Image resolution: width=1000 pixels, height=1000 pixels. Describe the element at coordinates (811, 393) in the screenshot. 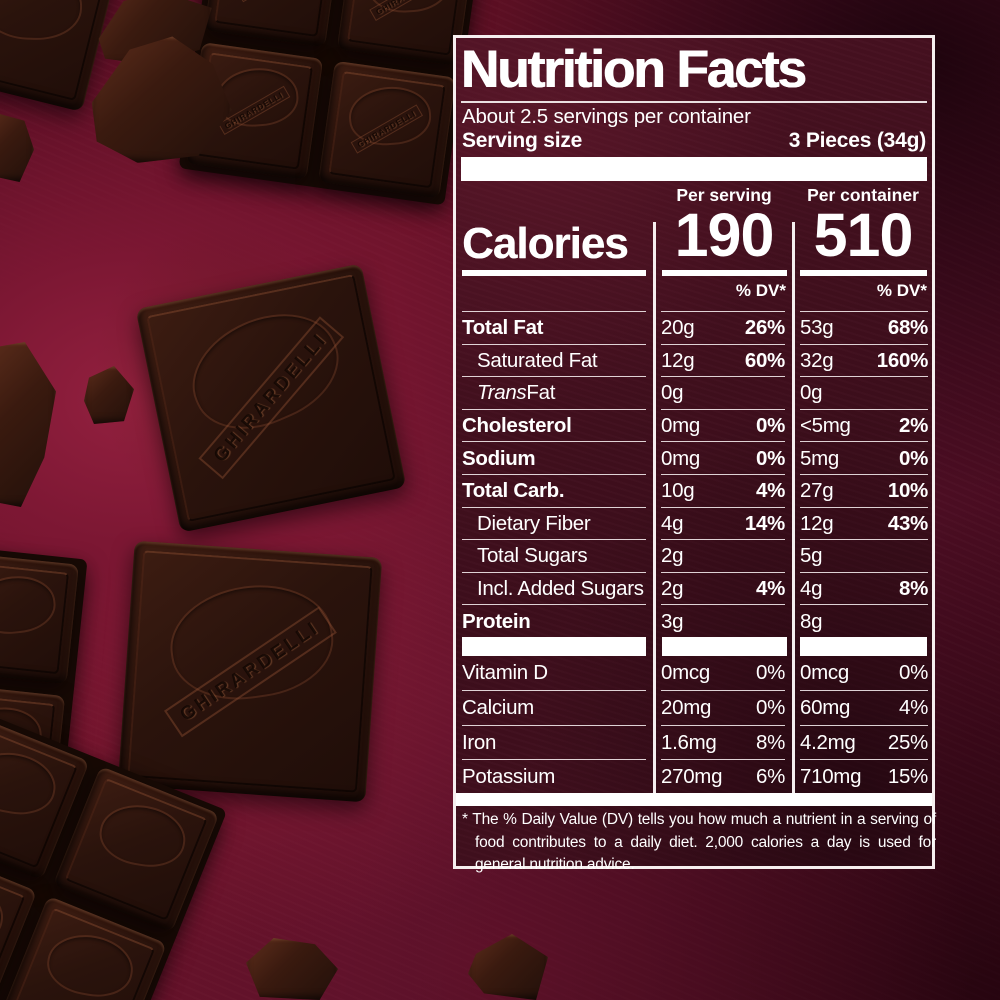

I see `amount-container: 0g` at that location.